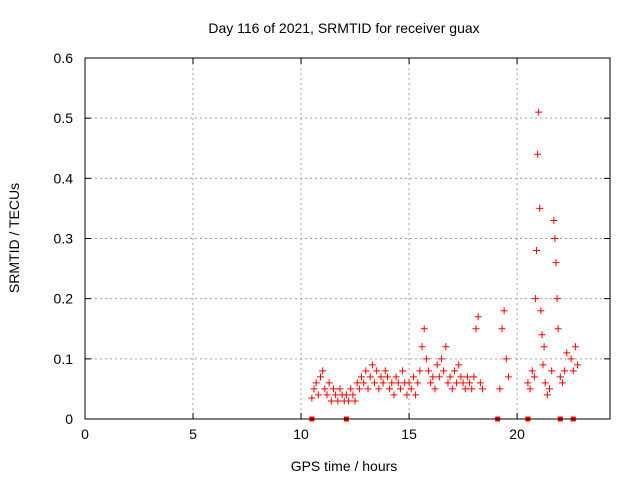 This screenshot has height=480, width=640. Describe the element at coordinates (409, 434) in the screenshot. I see `x-tick-label: 15` at that location.